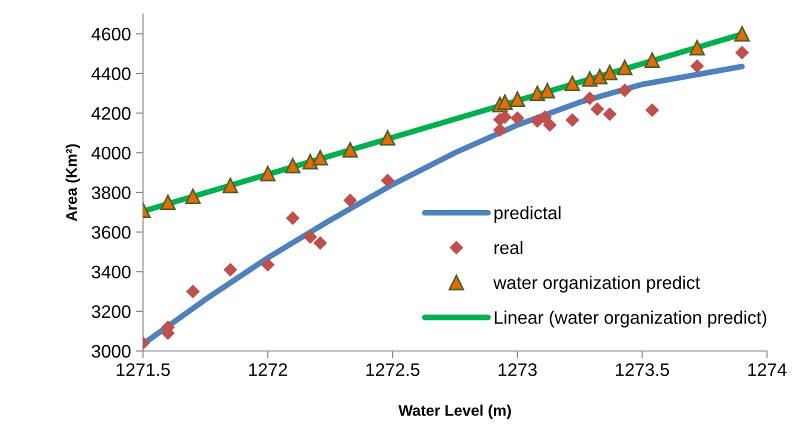 The height and width of the screenshot is (439, 801). I want to click on y-tick-label: 3800, so click(111, 193).